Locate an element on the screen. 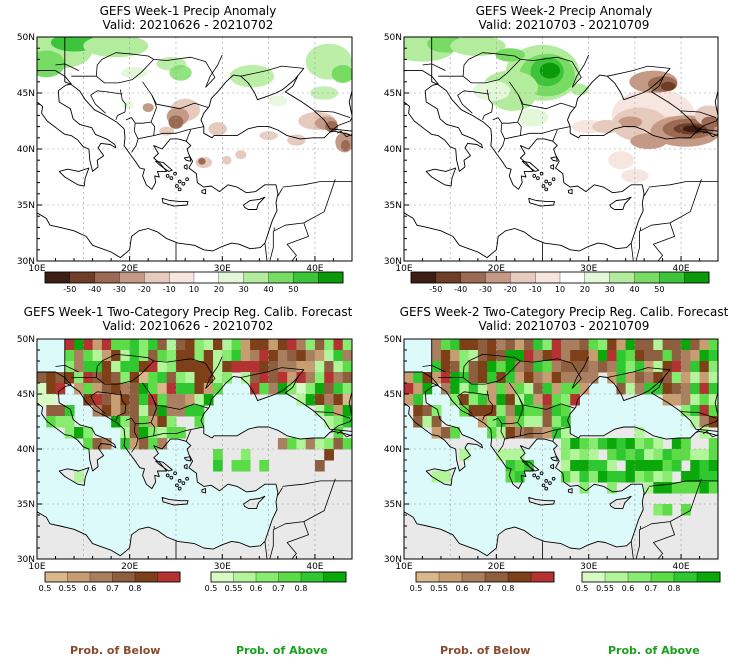 The width and height of the screenshot is (752, 662). lon-label: 10E is located at coordinates (36, 567).